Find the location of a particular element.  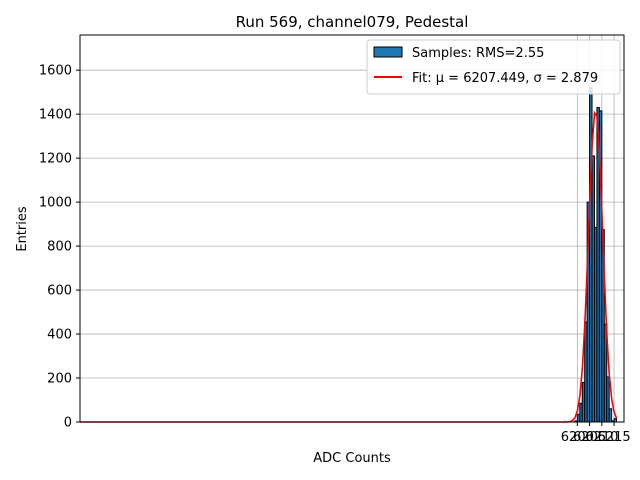

legend-fit-label: Fit: μ = 6207.449, σ = 2.879 is located at coordinates (505, 78).